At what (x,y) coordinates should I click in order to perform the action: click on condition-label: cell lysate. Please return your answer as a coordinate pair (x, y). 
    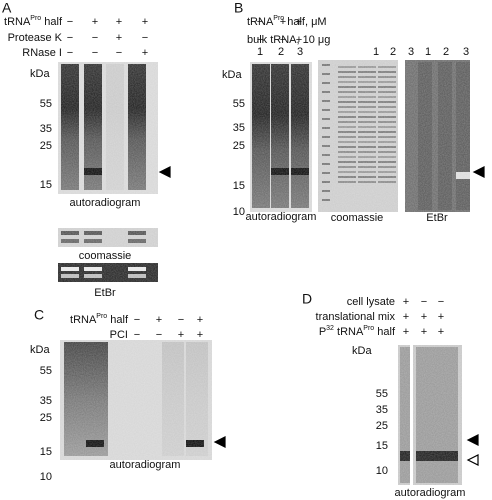
    Looking at the image, I should click on (371, 302).